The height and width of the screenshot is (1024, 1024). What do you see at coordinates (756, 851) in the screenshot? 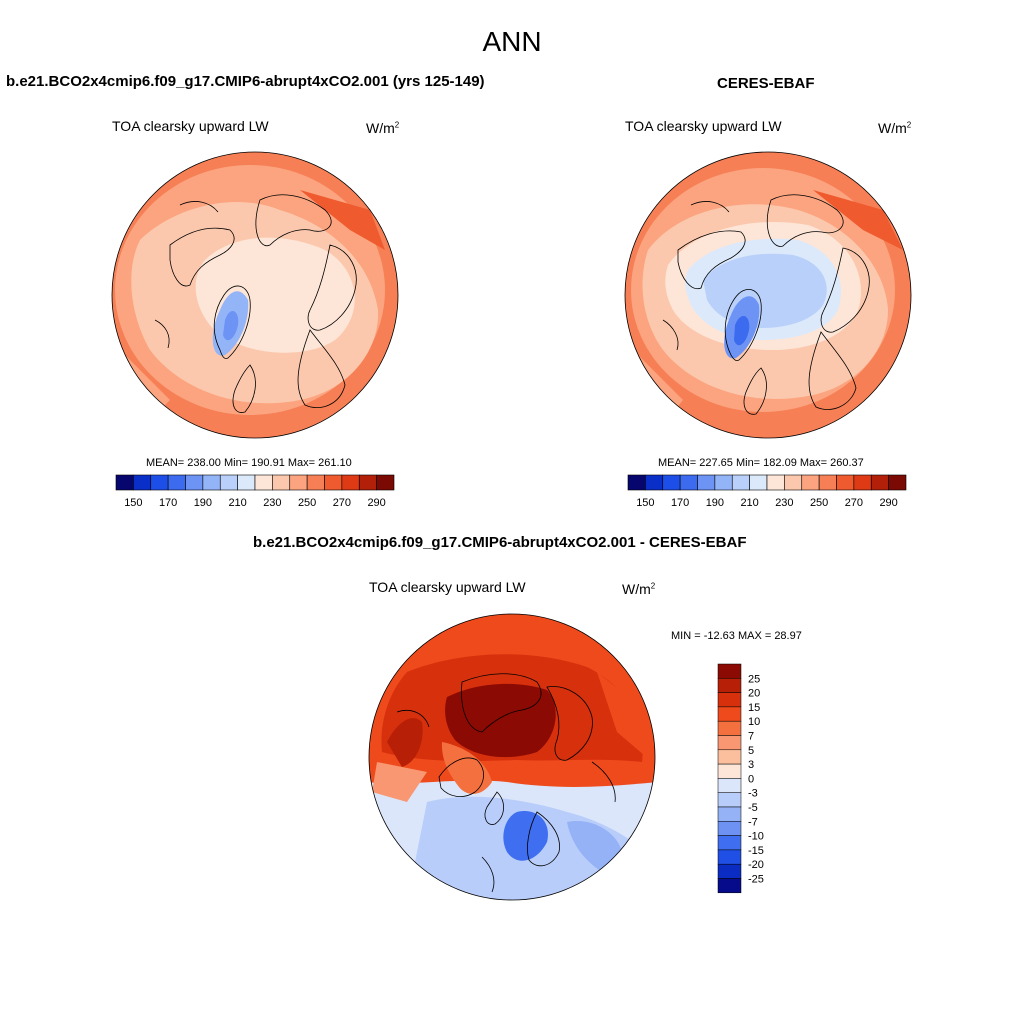
I see `colorbar-tick-label: -15` at bounding box center [756, 851].